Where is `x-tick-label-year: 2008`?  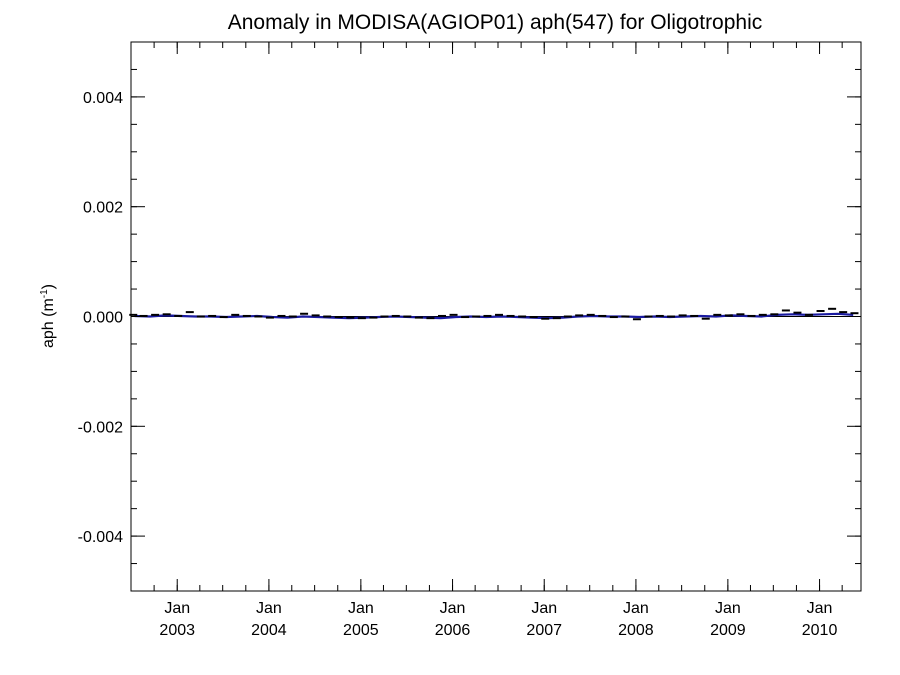 x-tick-label-year: 2008 is located at coordinates (636, 630).